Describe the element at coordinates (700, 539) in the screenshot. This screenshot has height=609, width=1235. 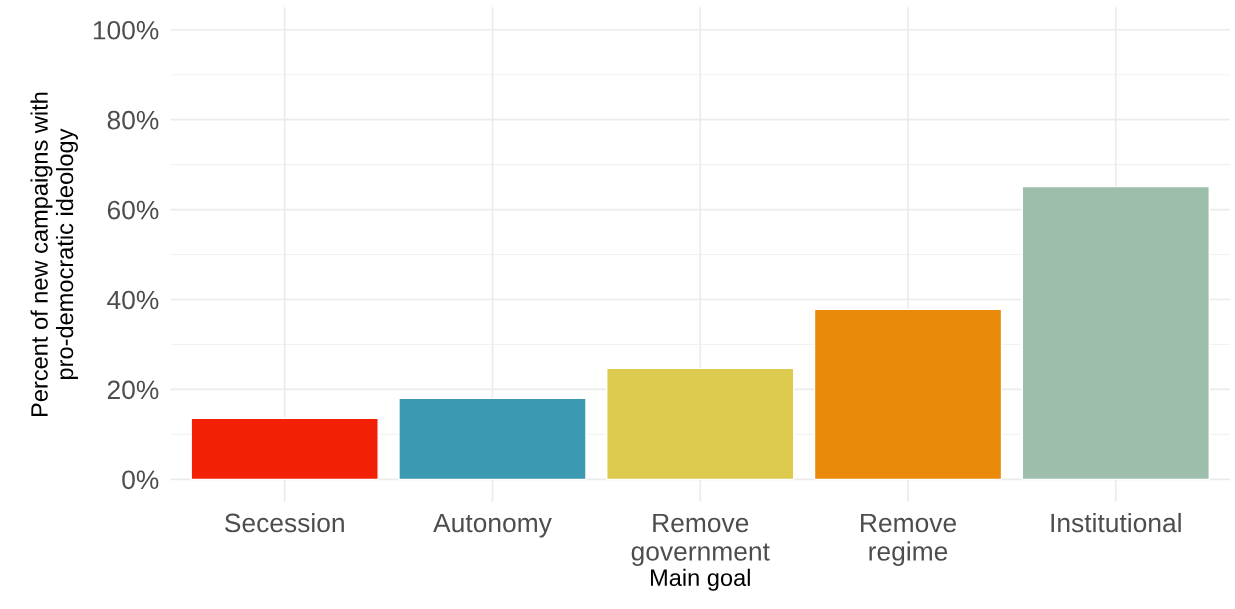
I see `x-tick-label: Remove government` at that location.